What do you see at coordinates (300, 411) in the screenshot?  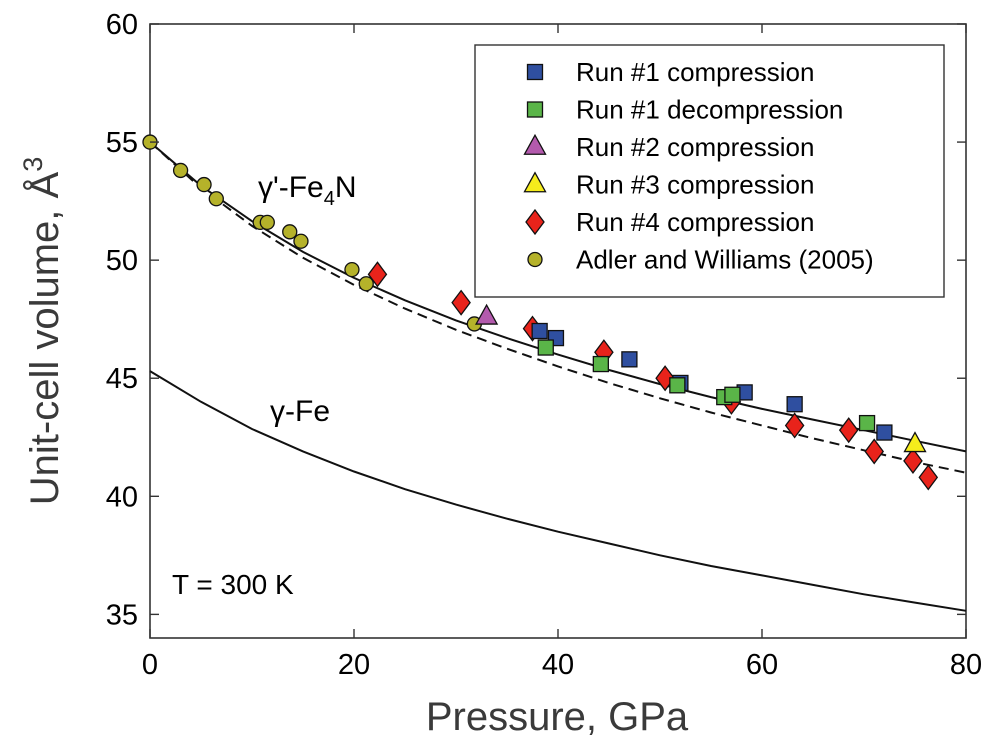 I see `gamma-fe-curve-label: γ-Fe` at bounding box center [300, 411].